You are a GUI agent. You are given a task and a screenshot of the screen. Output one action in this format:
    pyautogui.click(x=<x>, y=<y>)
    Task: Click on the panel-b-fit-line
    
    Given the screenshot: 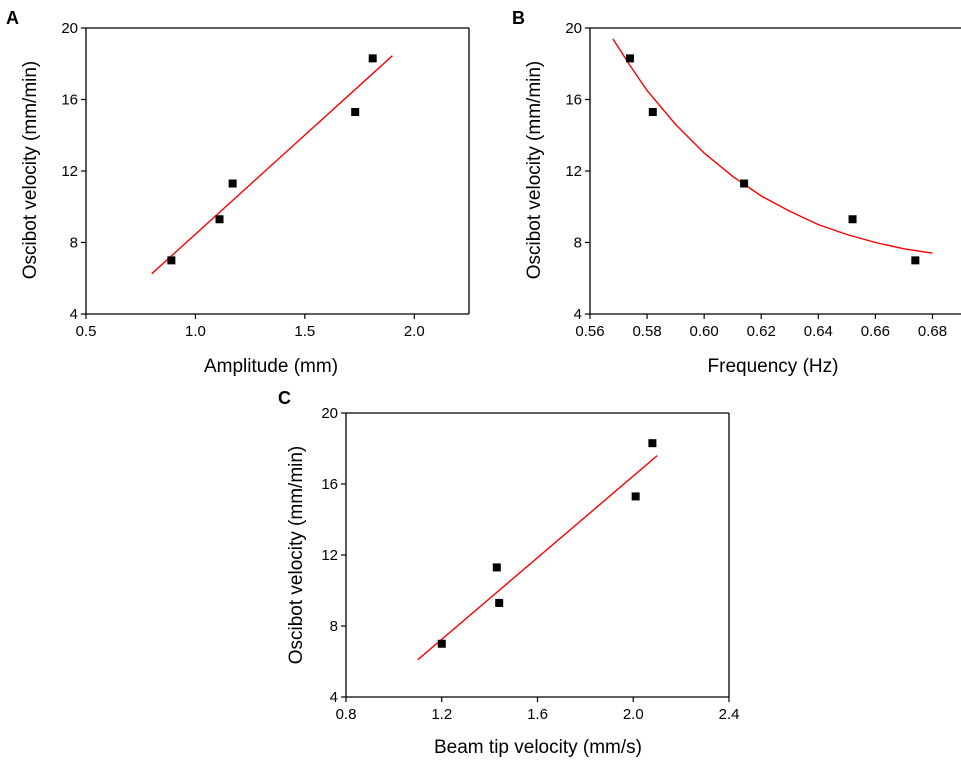 What is the action you would take?
    pyautogui.click(x=772, y=146)
    